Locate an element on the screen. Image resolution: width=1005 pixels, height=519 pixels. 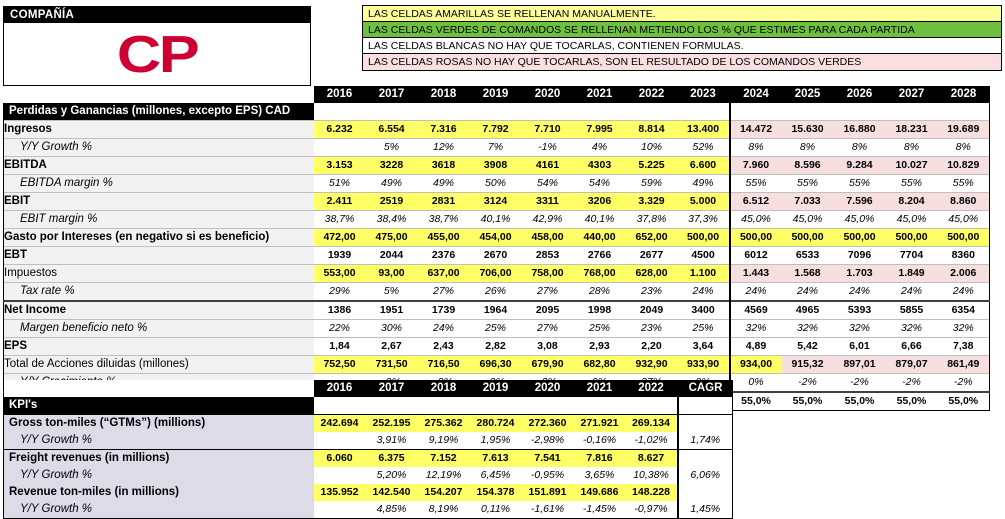
pnl-cell: 22% is located at coordinates (339, 328).